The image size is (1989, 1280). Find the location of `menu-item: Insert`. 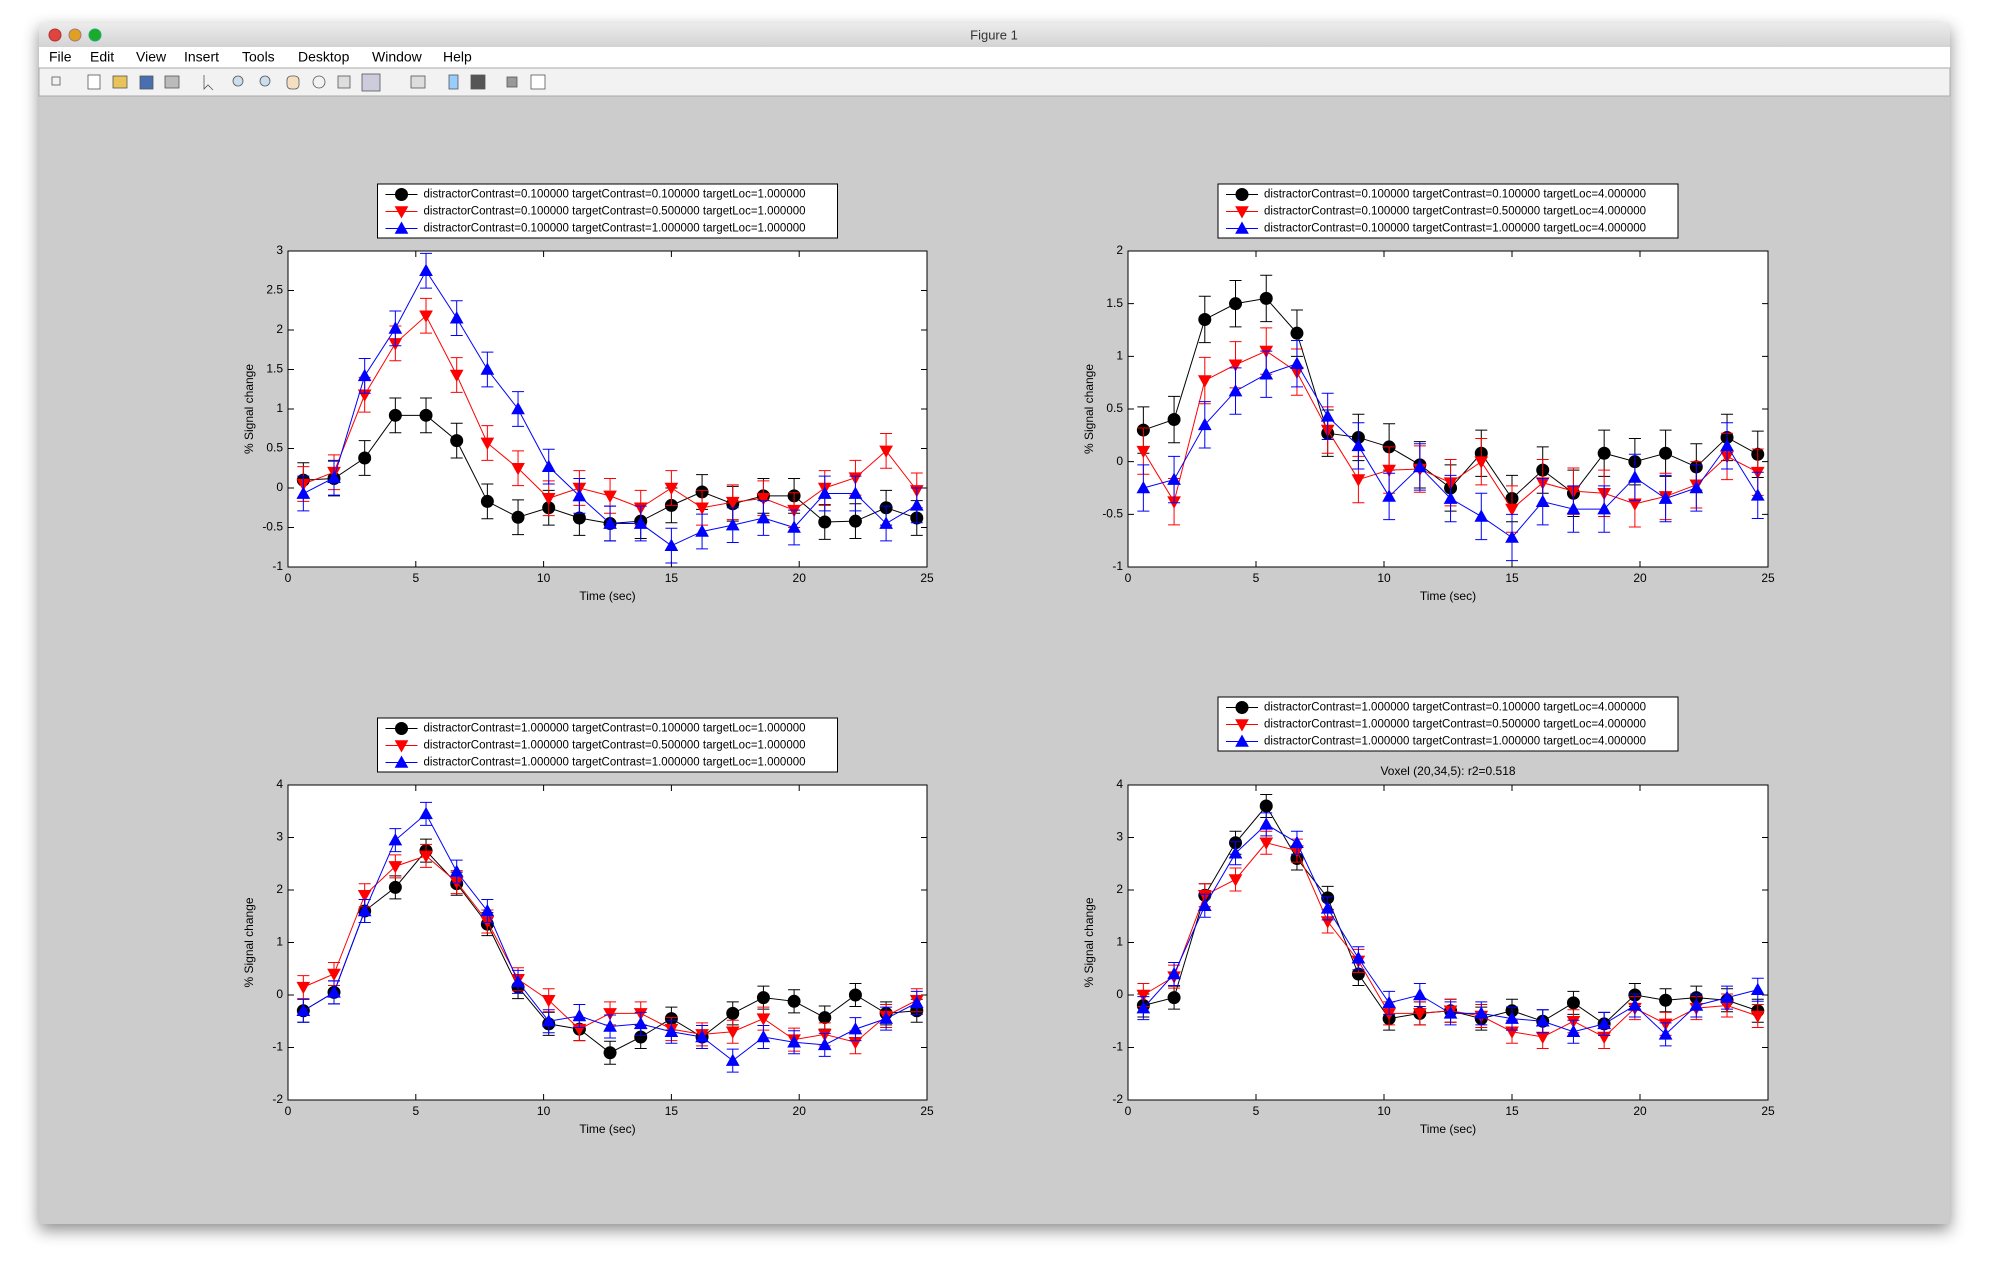

menu-item: Insert is located at coordinates (201, 57).